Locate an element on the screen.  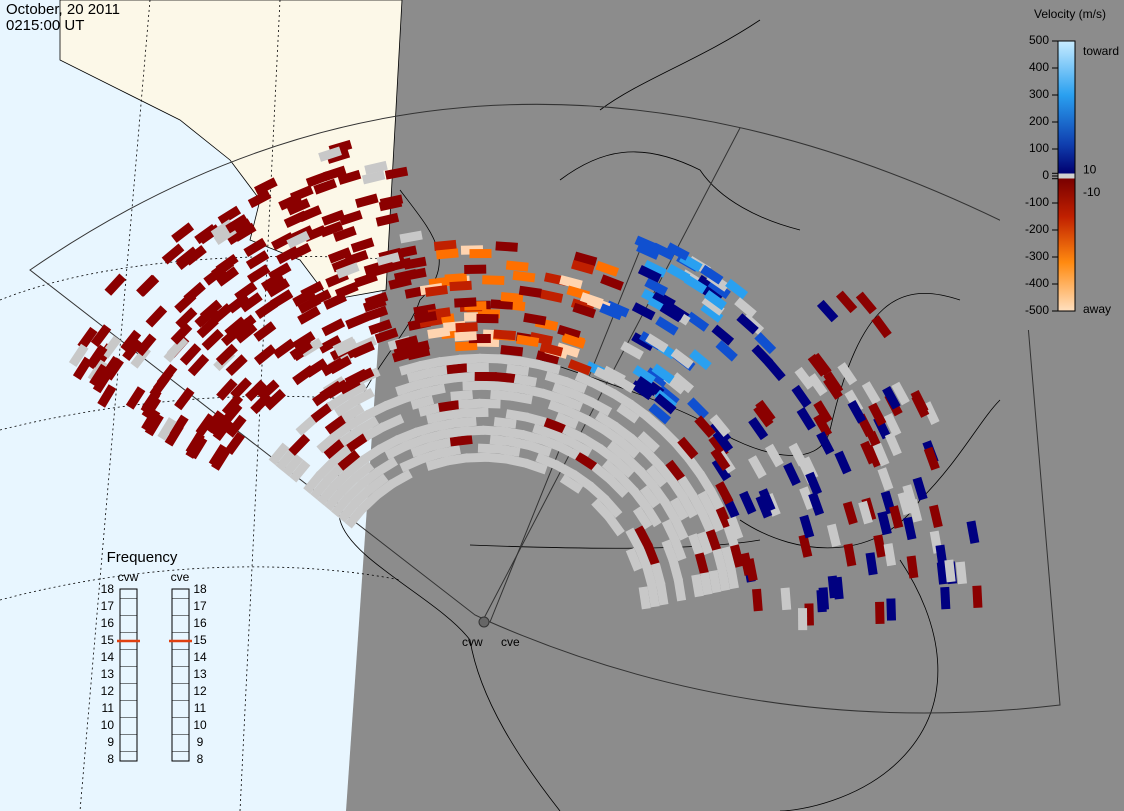
colorbar-tick-label: 10 is located at coordinates (1090, 169).